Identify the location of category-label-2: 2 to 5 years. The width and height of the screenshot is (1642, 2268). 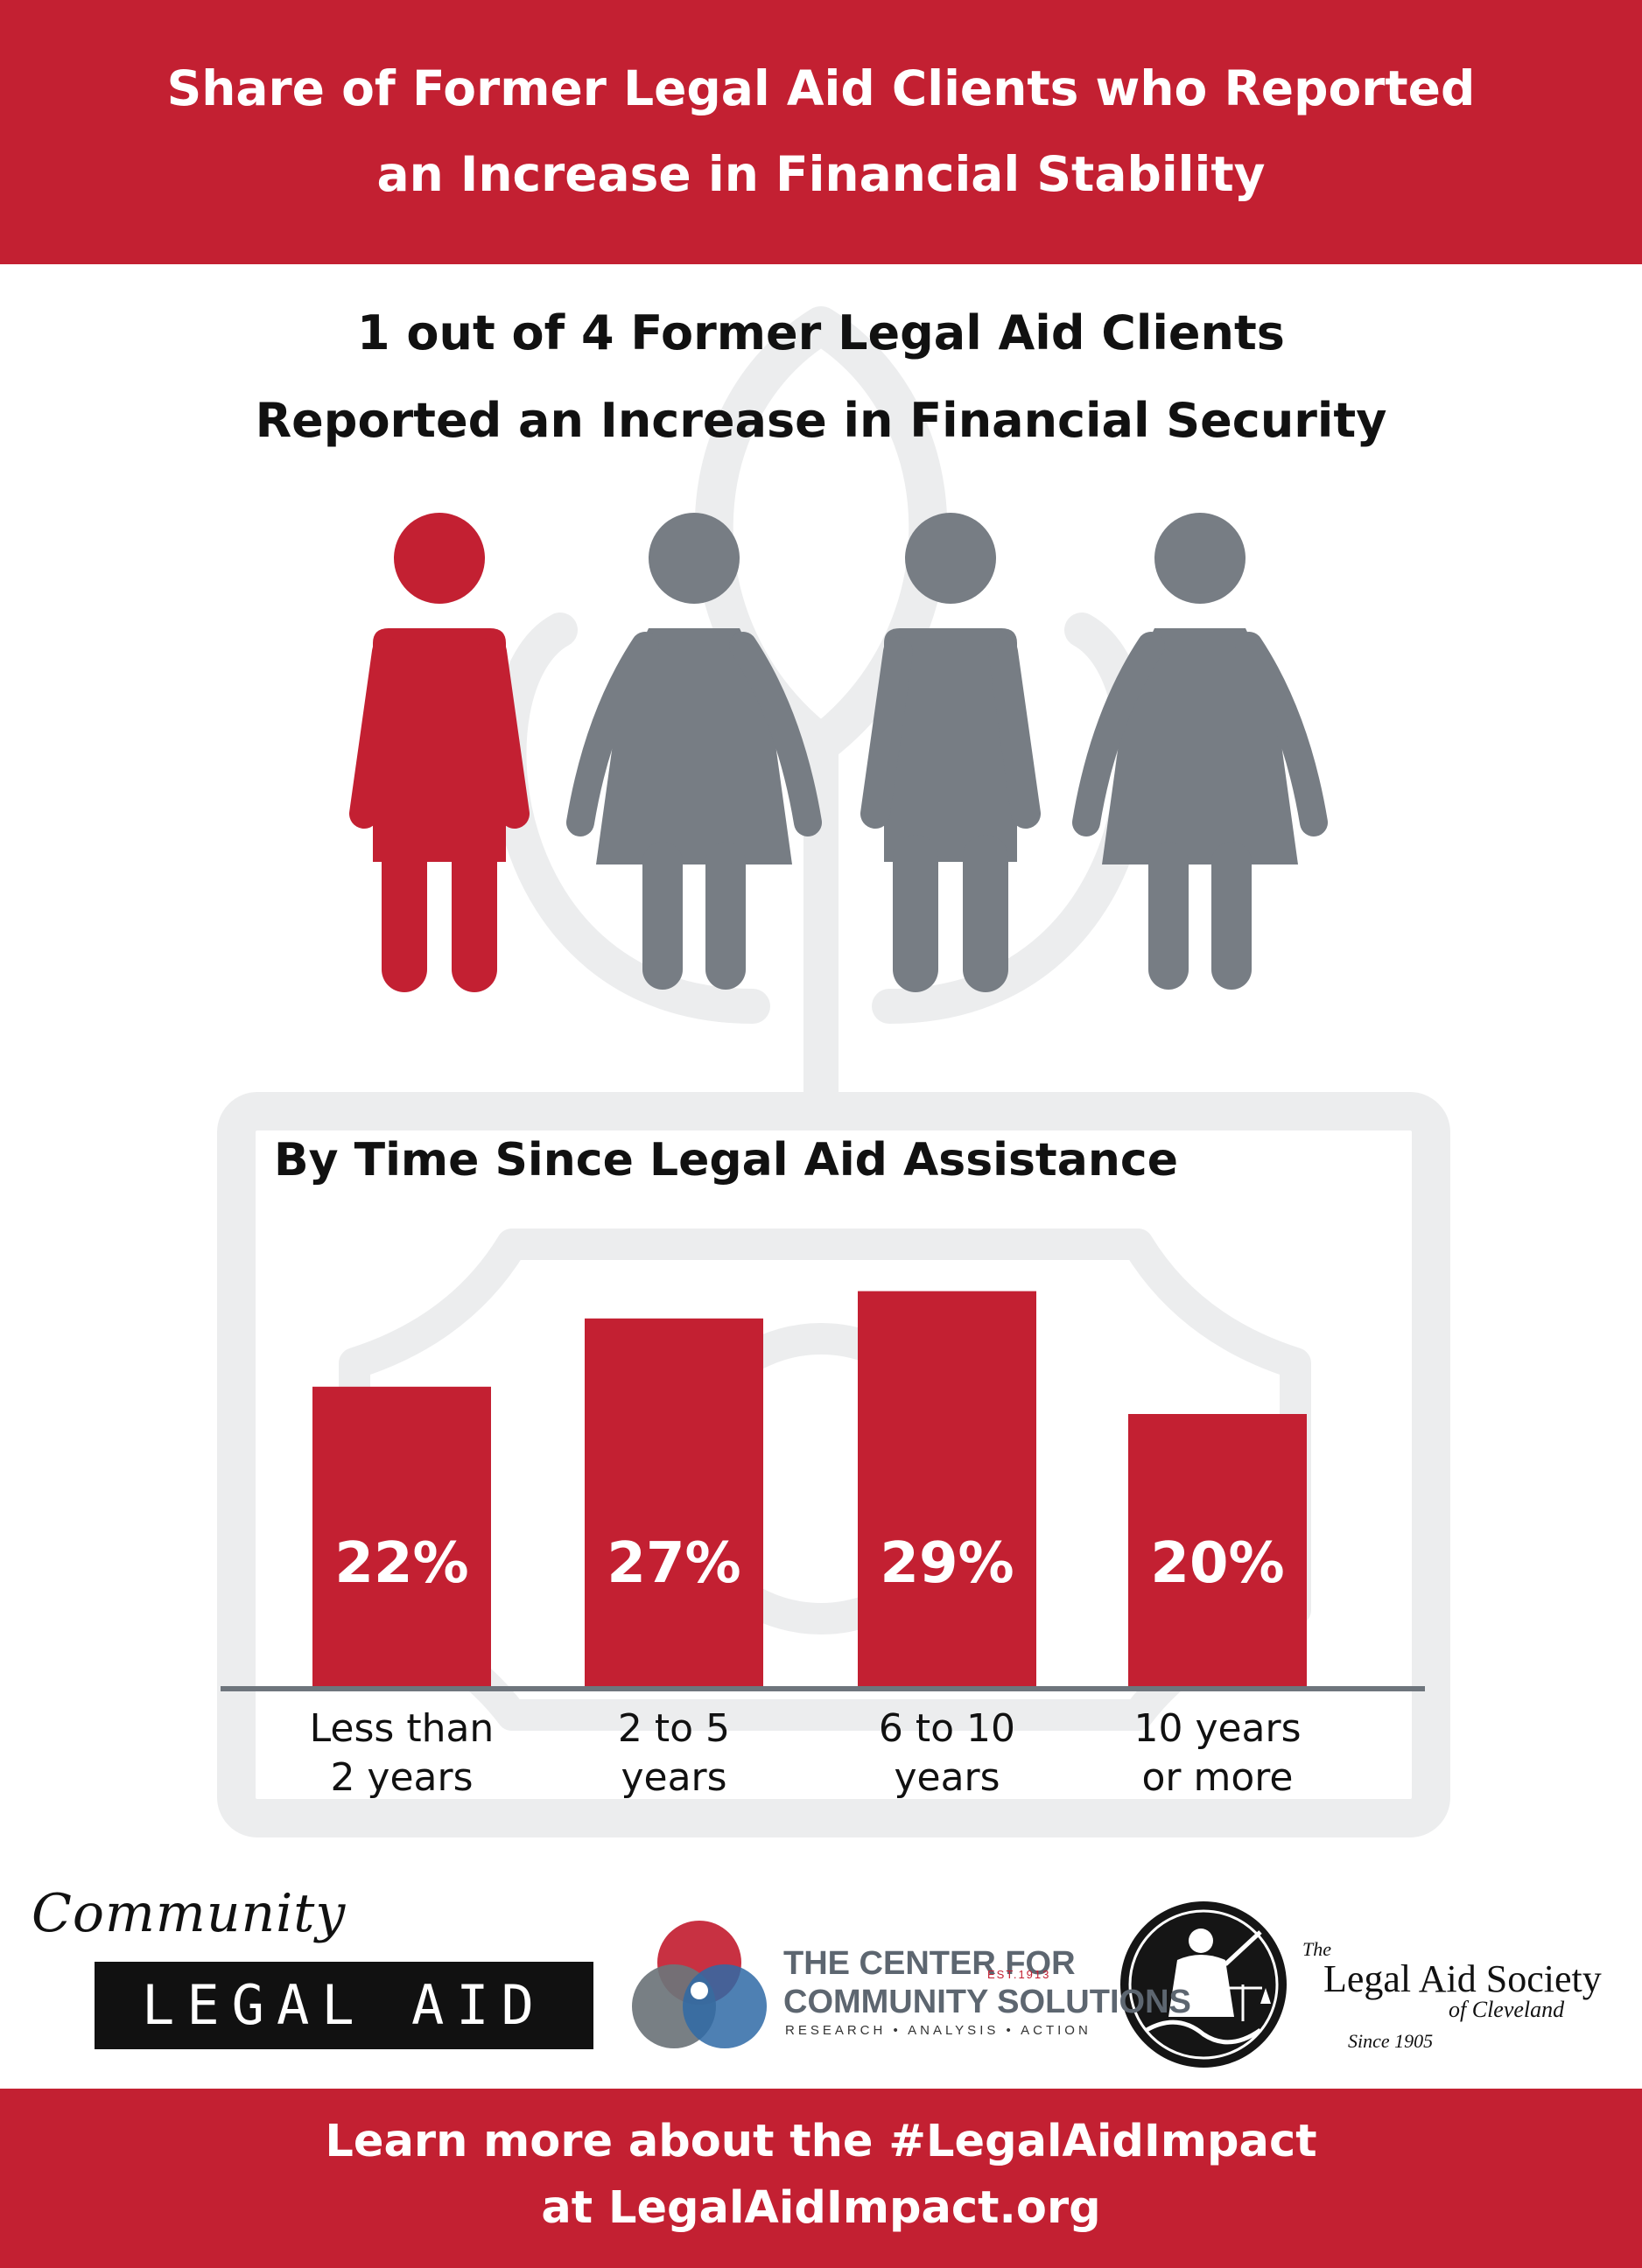
(674, 1753).